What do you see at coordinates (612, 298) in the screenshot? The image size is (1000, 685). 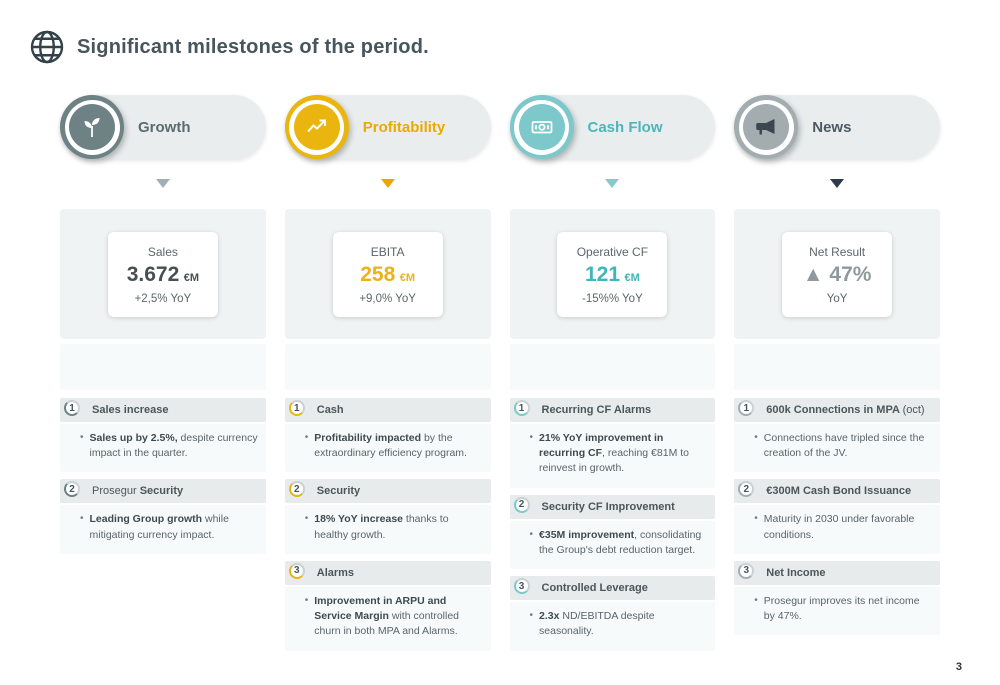 I see `metric-delta: -15%% YoY` at bounding box center [612, 298].